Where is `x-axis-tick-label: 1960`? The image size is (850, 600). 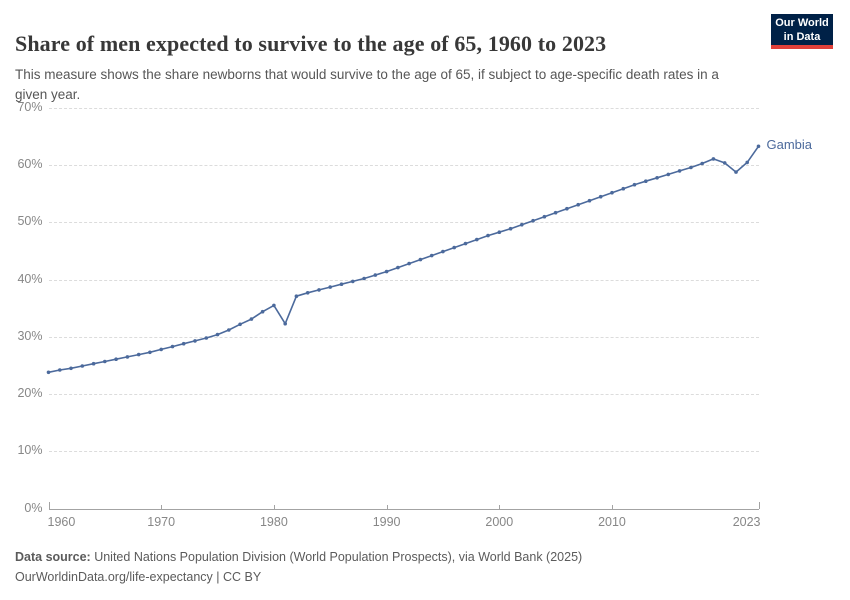 x-axis-tick-label: 1960 is located at coordinates (61, 521).